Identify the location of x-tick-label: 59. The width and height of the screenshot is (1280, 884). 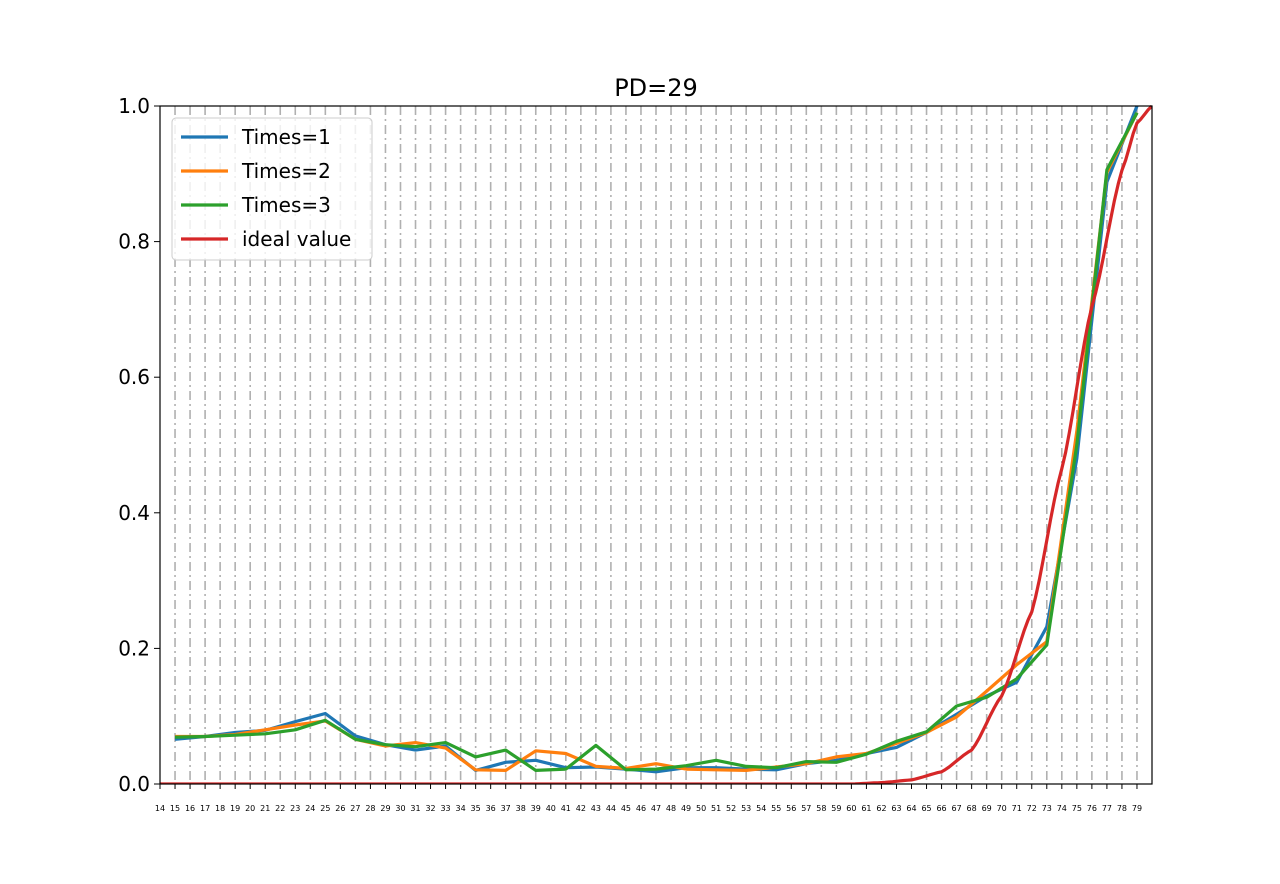
(836, 808).